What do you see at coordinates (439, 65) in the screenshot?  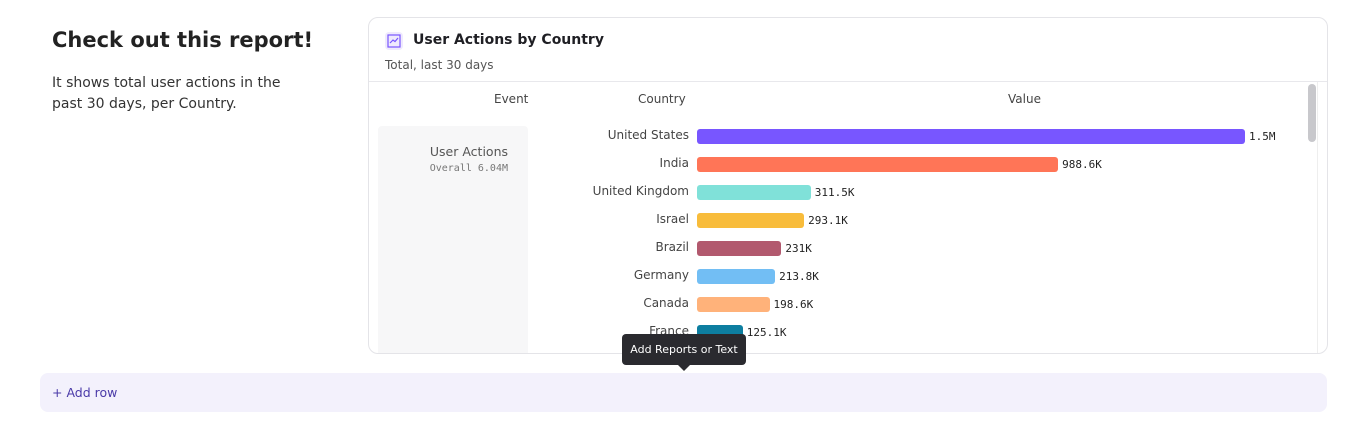 I see `report-subtitle: Total, last 30 days` at bounding box center [439, 65].